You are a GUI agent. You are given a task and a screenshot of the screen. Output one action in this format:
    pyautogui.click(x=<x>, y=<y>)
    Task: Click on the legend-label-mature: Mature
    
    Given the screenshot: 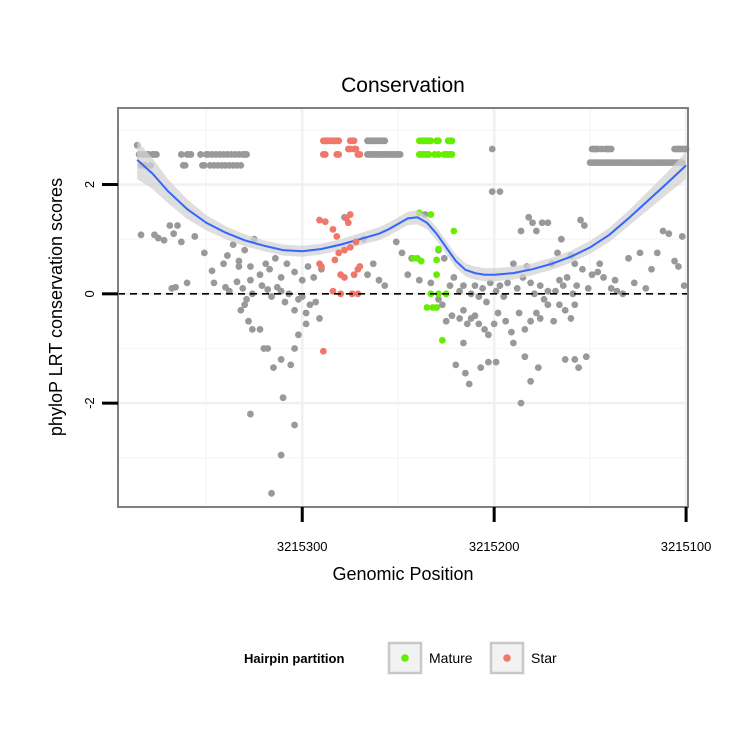 What is the action you would take?
    pyautogui.click(x=451, y=658)
    